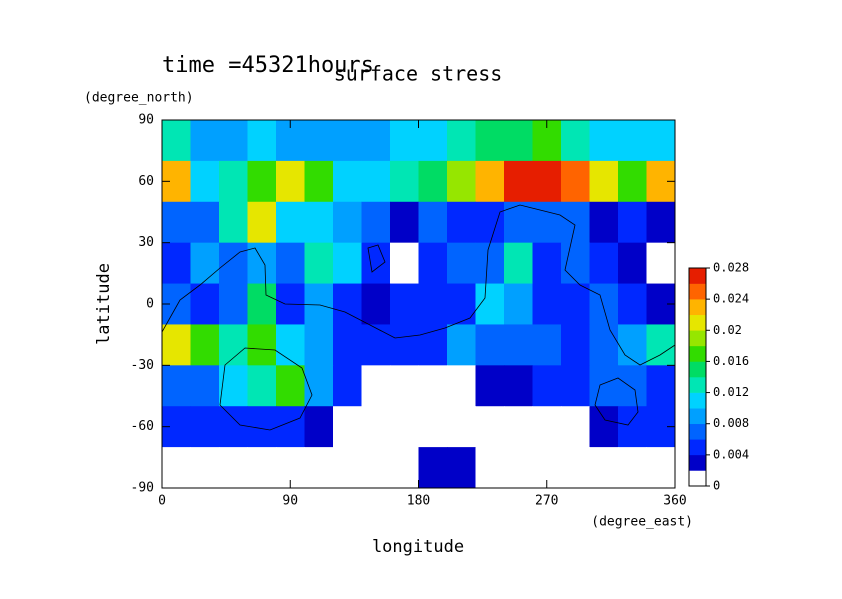  Describe the element at coordinates (642, 522) in the screenshot. I see `x-unit: (degree_east)` at that location.